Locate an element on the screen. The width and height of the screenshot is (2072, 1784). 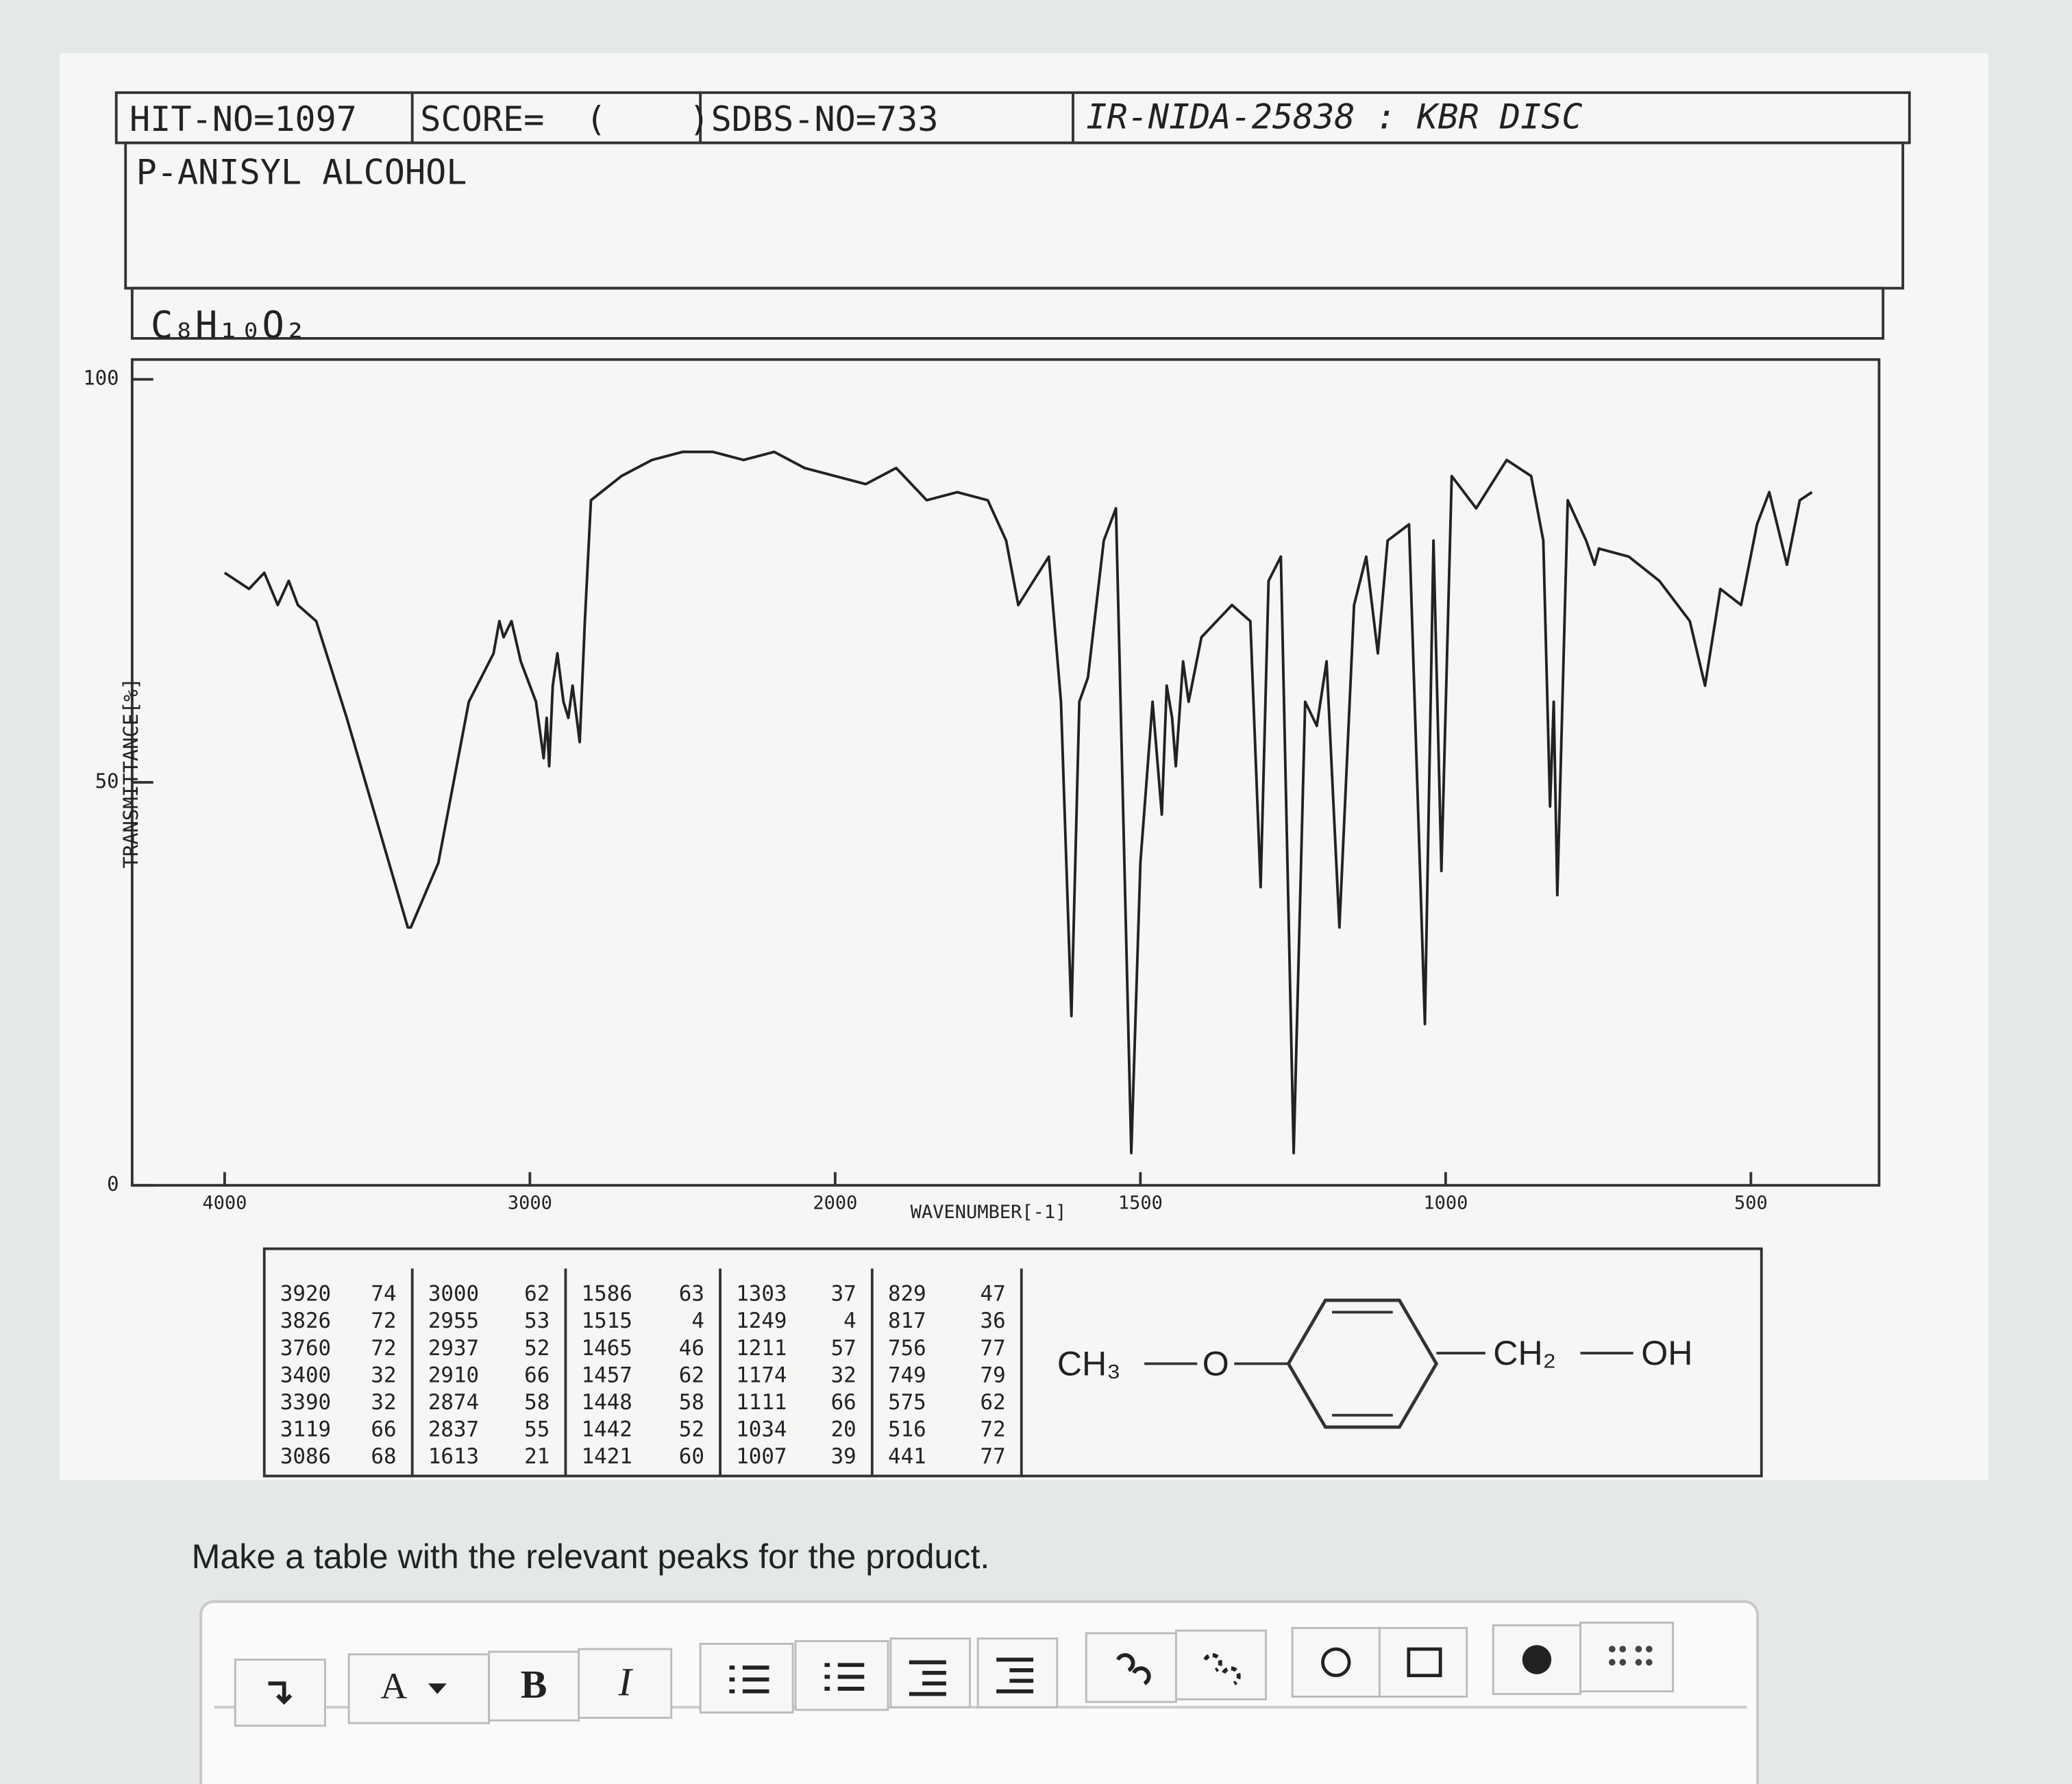
peak-wavenumber: 1034 is located at coordinates (761, 1429).